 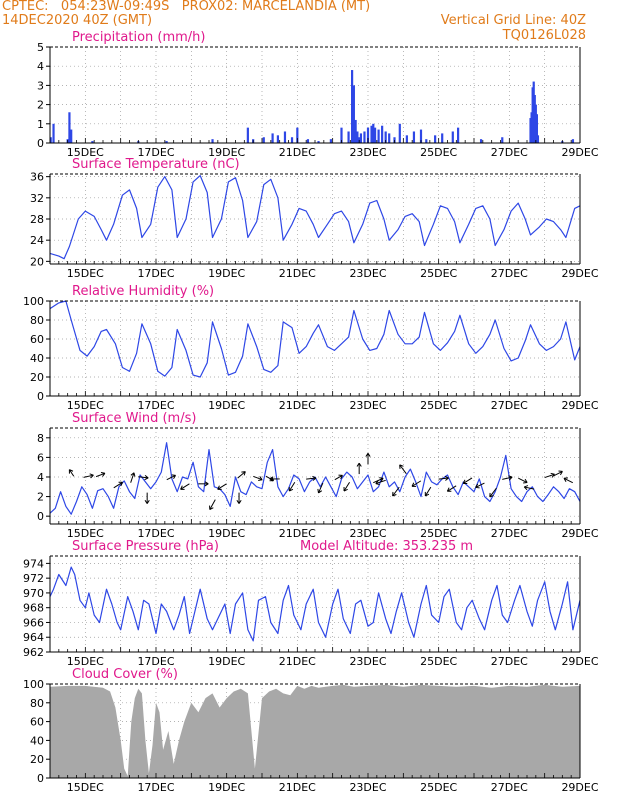 I want to click on surface-pressure-xtick-label: 27DEC, so click(x=509, y=661).